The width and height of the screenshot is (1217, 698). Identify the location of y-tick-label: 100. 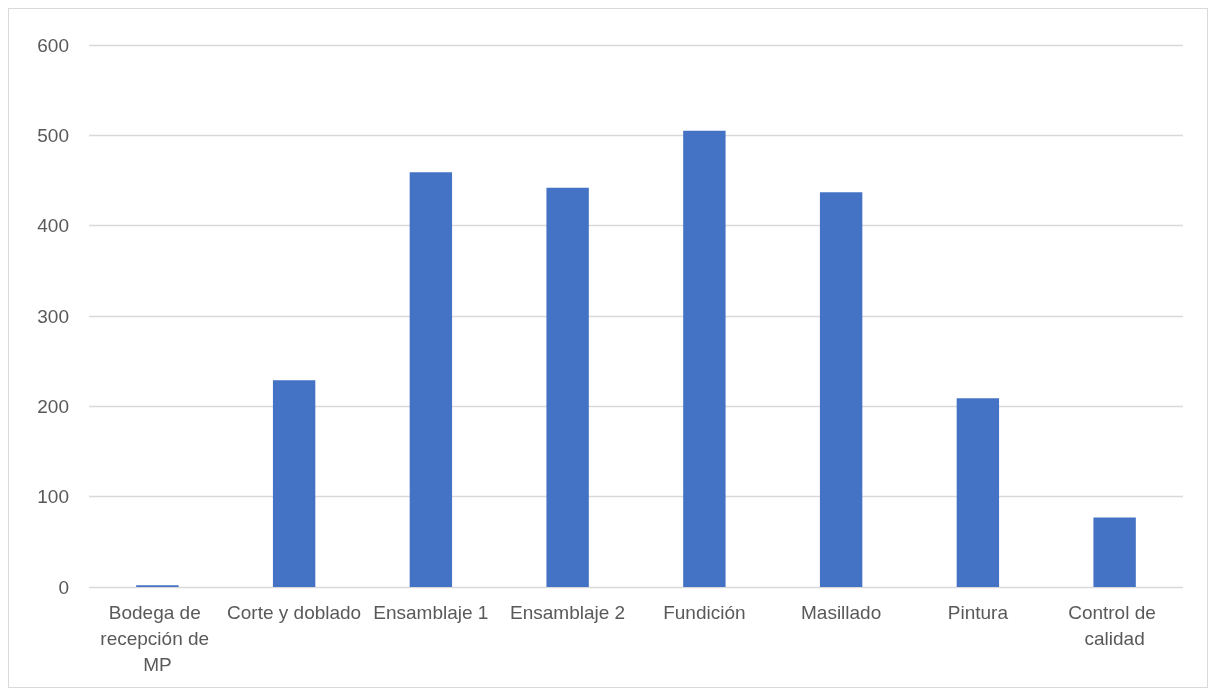
(53, 497).